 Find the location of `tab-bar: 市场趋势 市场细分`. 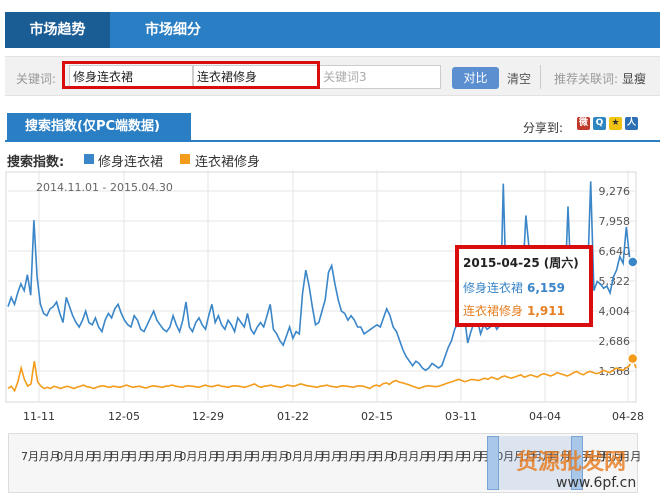

tab-bar: 市场趋势 市场细分 is located at coordinates (332, 30).